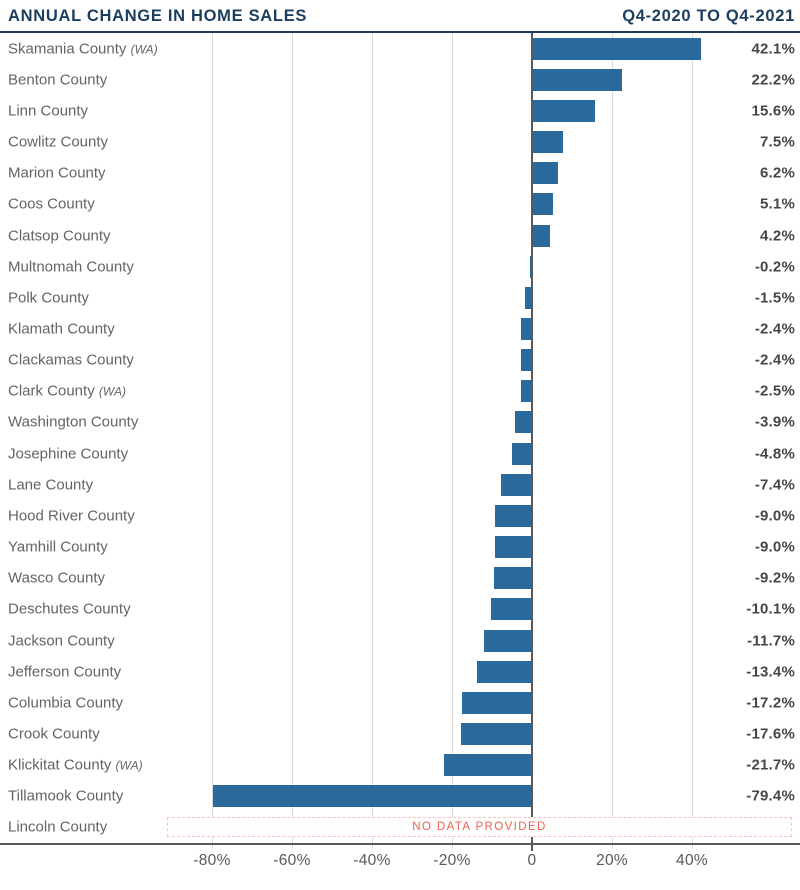 The width and height of the screenshot is (800, 890). What do you see at coordinates (56, 578) in the screenshot?
I see `category-label: Wasco County` at bounding box center [56, 578].